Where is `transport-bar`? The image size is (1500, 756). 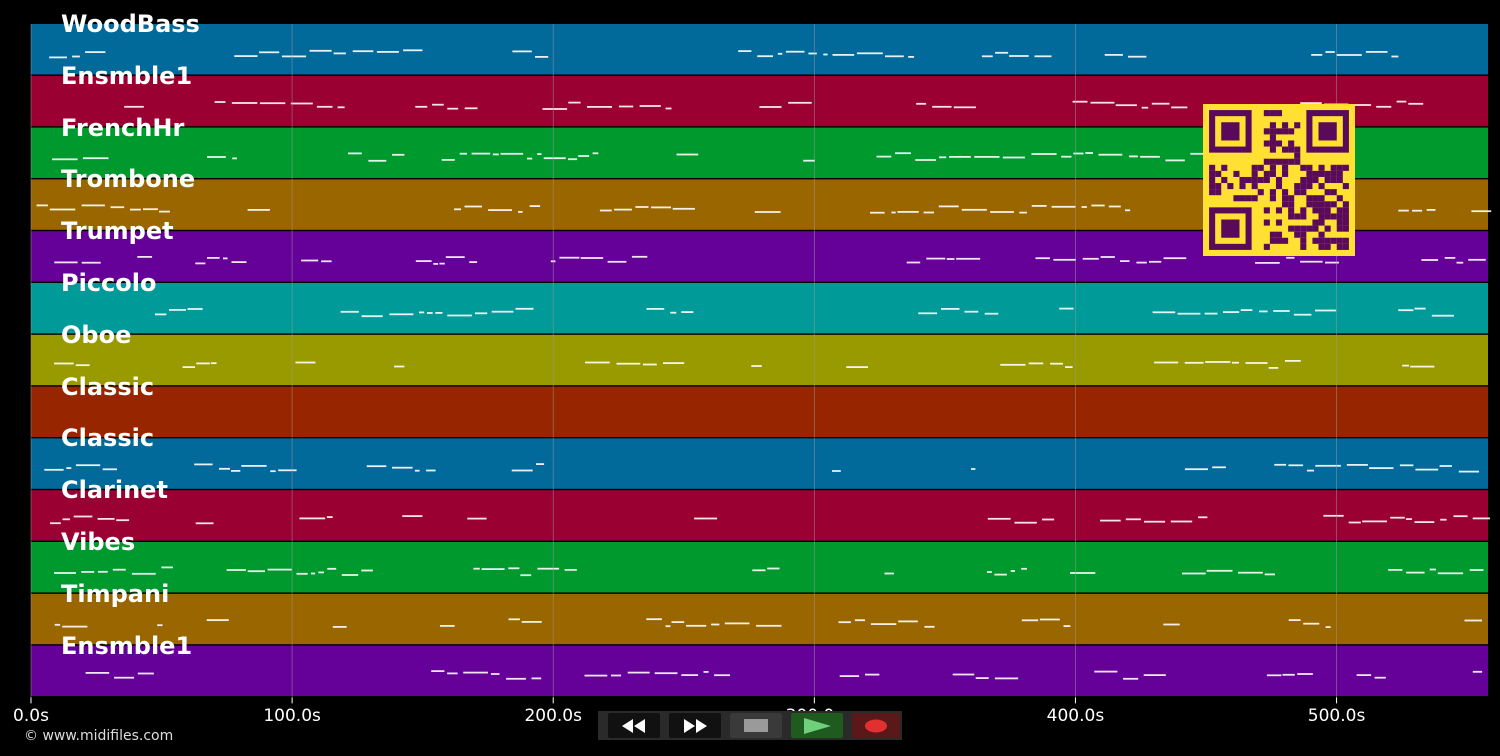 transport-bar is located at coordinates (750, 725).